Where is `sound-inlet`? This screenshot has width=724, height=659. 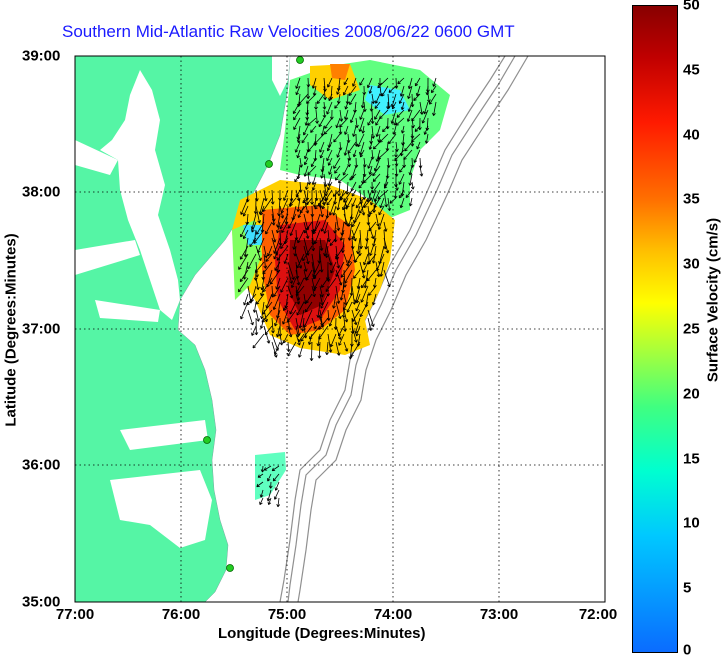
sound-inlet is located at coordinates (164, 435).